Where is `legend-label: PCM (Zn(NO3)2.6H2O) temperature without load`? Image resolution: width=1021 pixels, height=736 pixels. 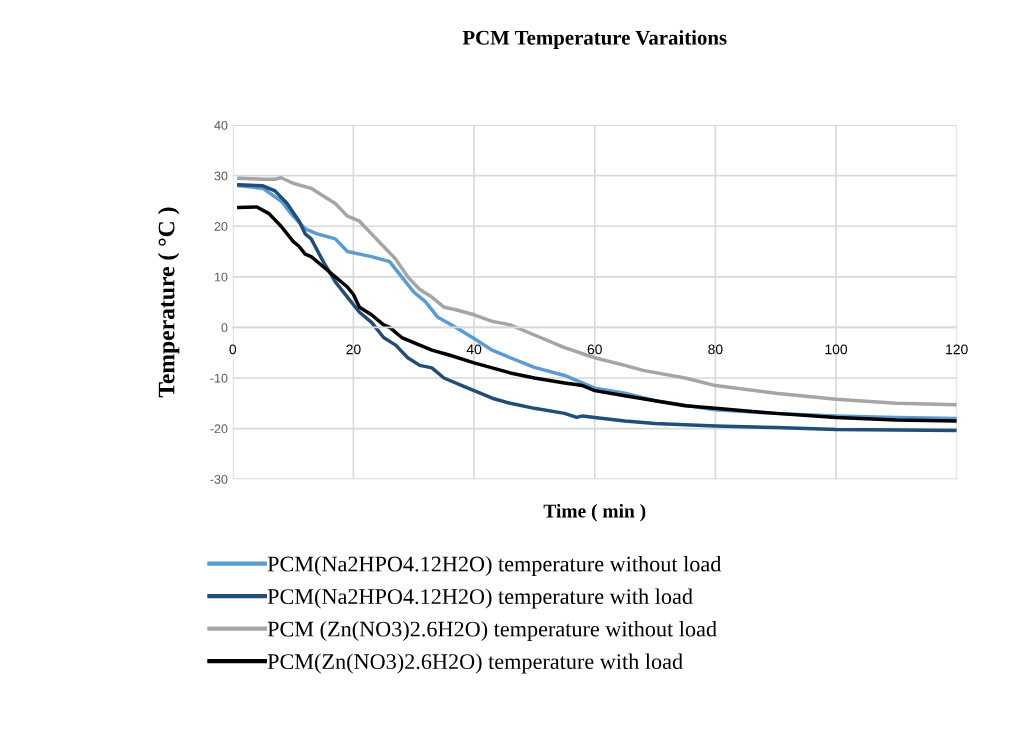
legend-label: PCM (Zn(NO3)2.6H2O) temperature without load is located at coordinates (492, 631).